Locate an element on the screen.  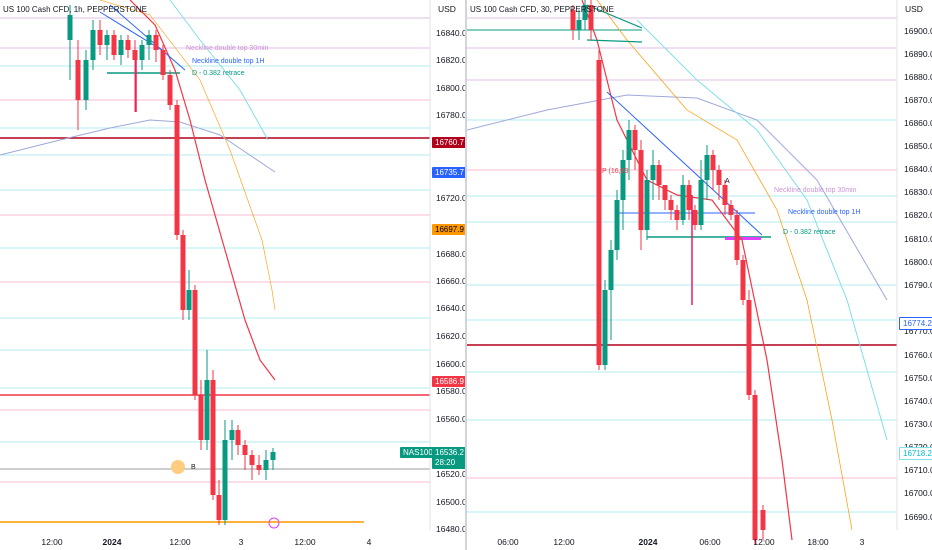
right-y-tick: 16830.0 is located at coordinates (918, 192).